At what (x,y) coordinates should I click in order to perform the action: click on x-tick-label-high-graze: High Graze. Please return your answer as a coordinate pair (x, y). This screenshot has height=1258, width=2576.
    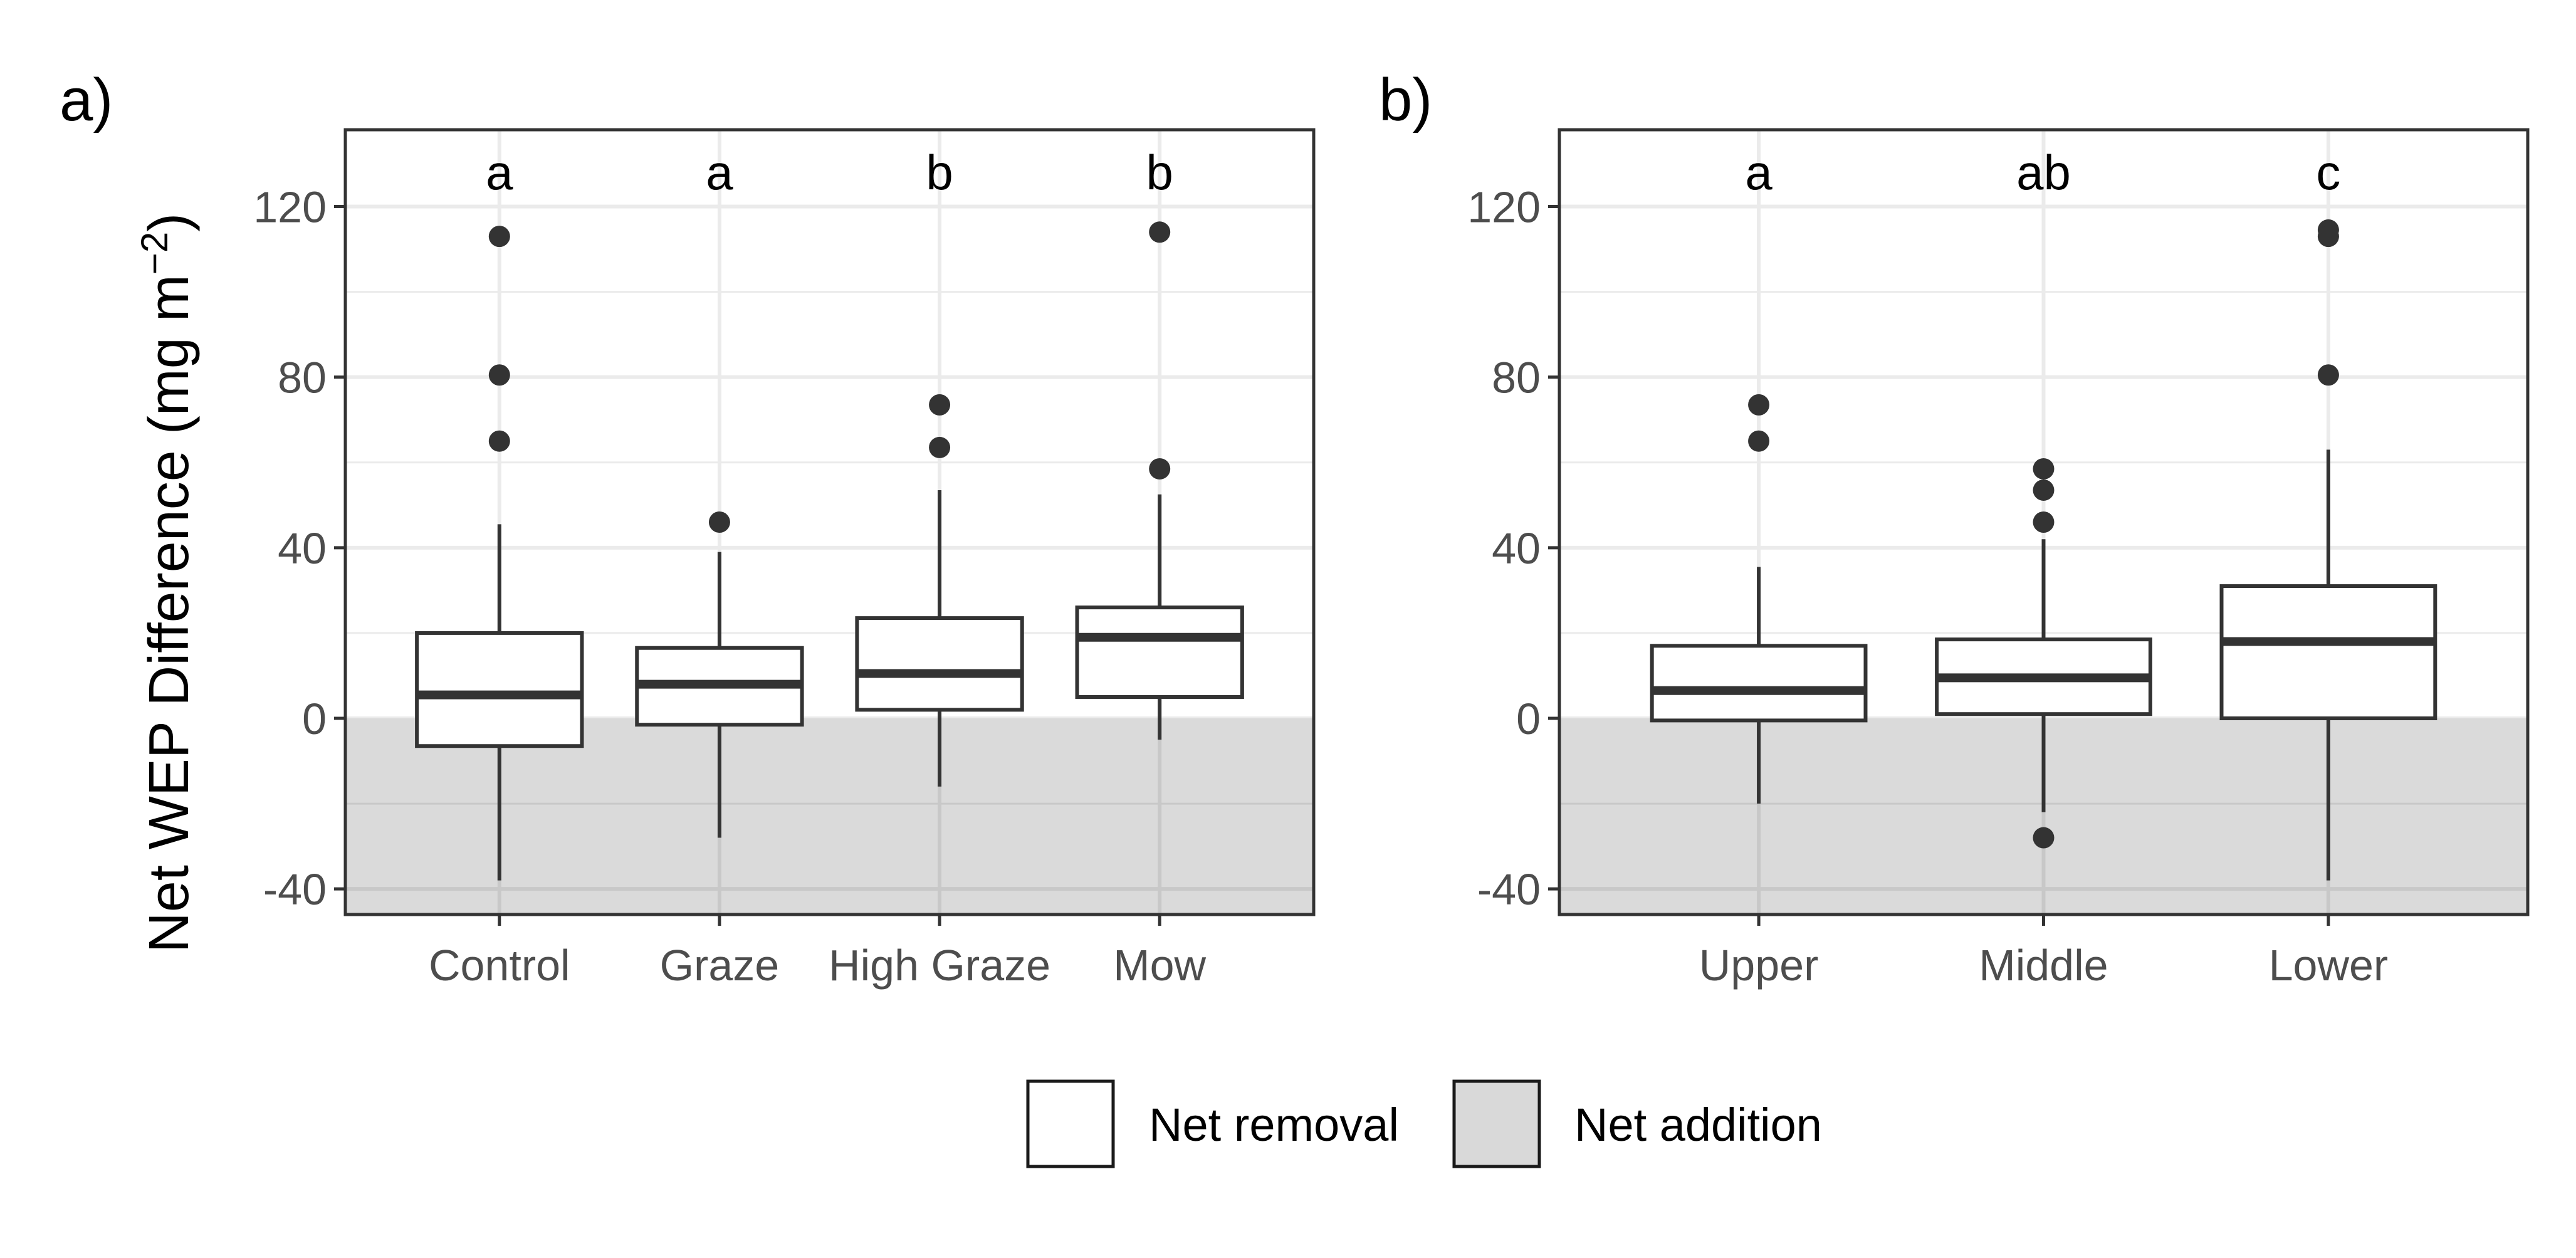
    Looking at the image, I should click on (939, 965).